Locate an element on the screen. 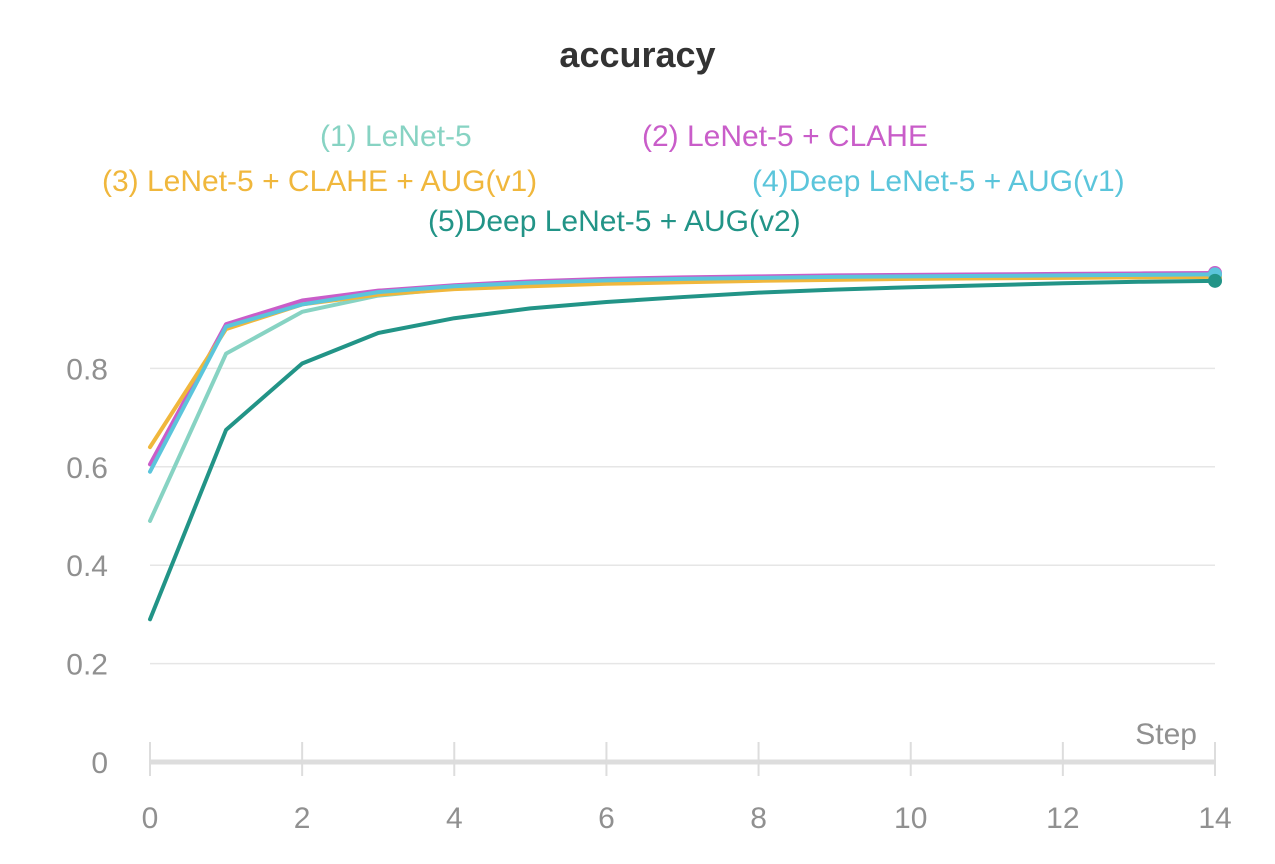  x-tick-label: 10 is located at coordinates (910, 818).